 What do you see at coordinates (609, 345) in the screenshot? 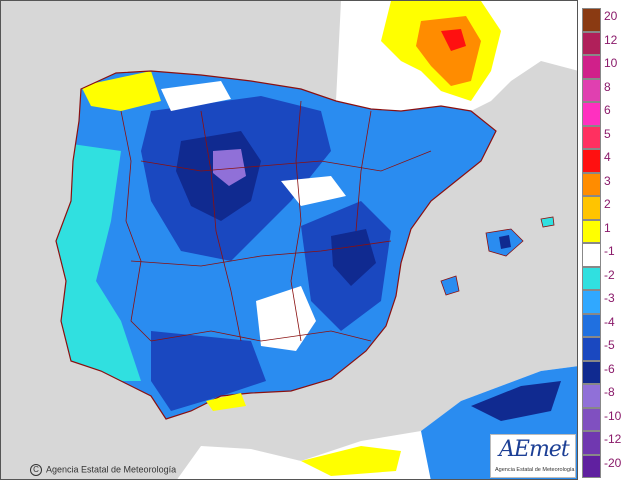
I see `legend-label: -5` at bounding box center [609, 345].